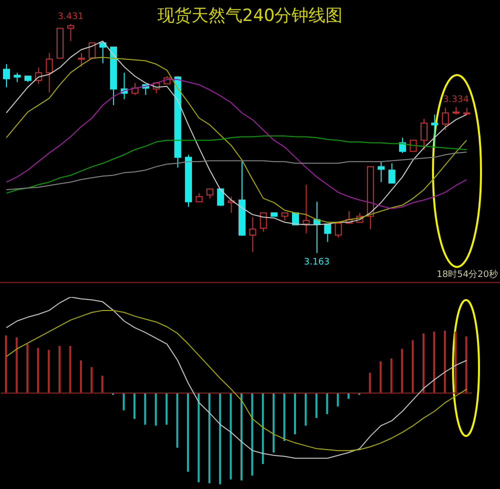 Image resolution: width=500 pixels, height=489 pixels. Describe the element at coordinates (250, 16) in the screenshot. I see `chart-title: 现货天然气240分钟线图` at that location.